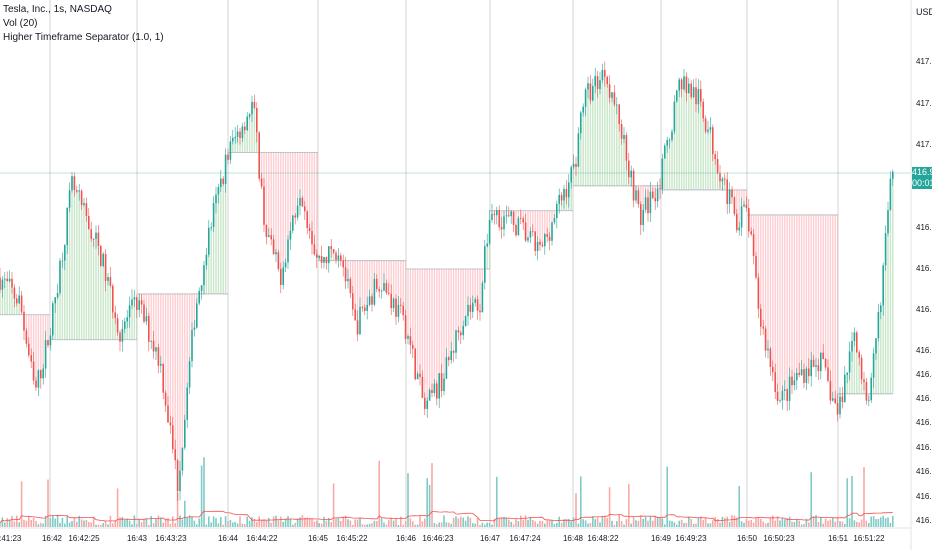 Image resolution: width=932 pixels, height=550 pixels. I want to click on y-tick-label: 416.80, so click(924, 227).